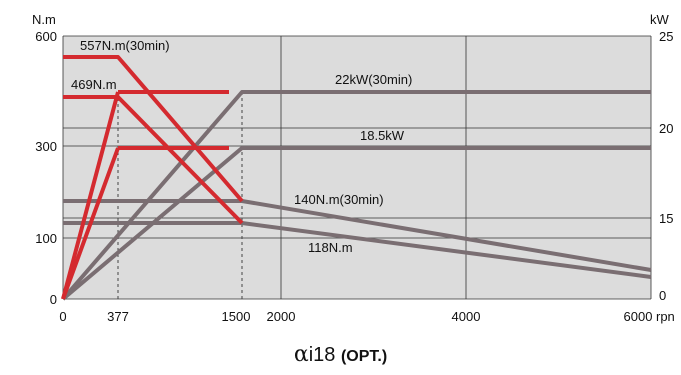  What do you see at coordinates (330, 247) in the screenshot?
I see `annotation-118: 118N.m` at bounding box center [330, 247].